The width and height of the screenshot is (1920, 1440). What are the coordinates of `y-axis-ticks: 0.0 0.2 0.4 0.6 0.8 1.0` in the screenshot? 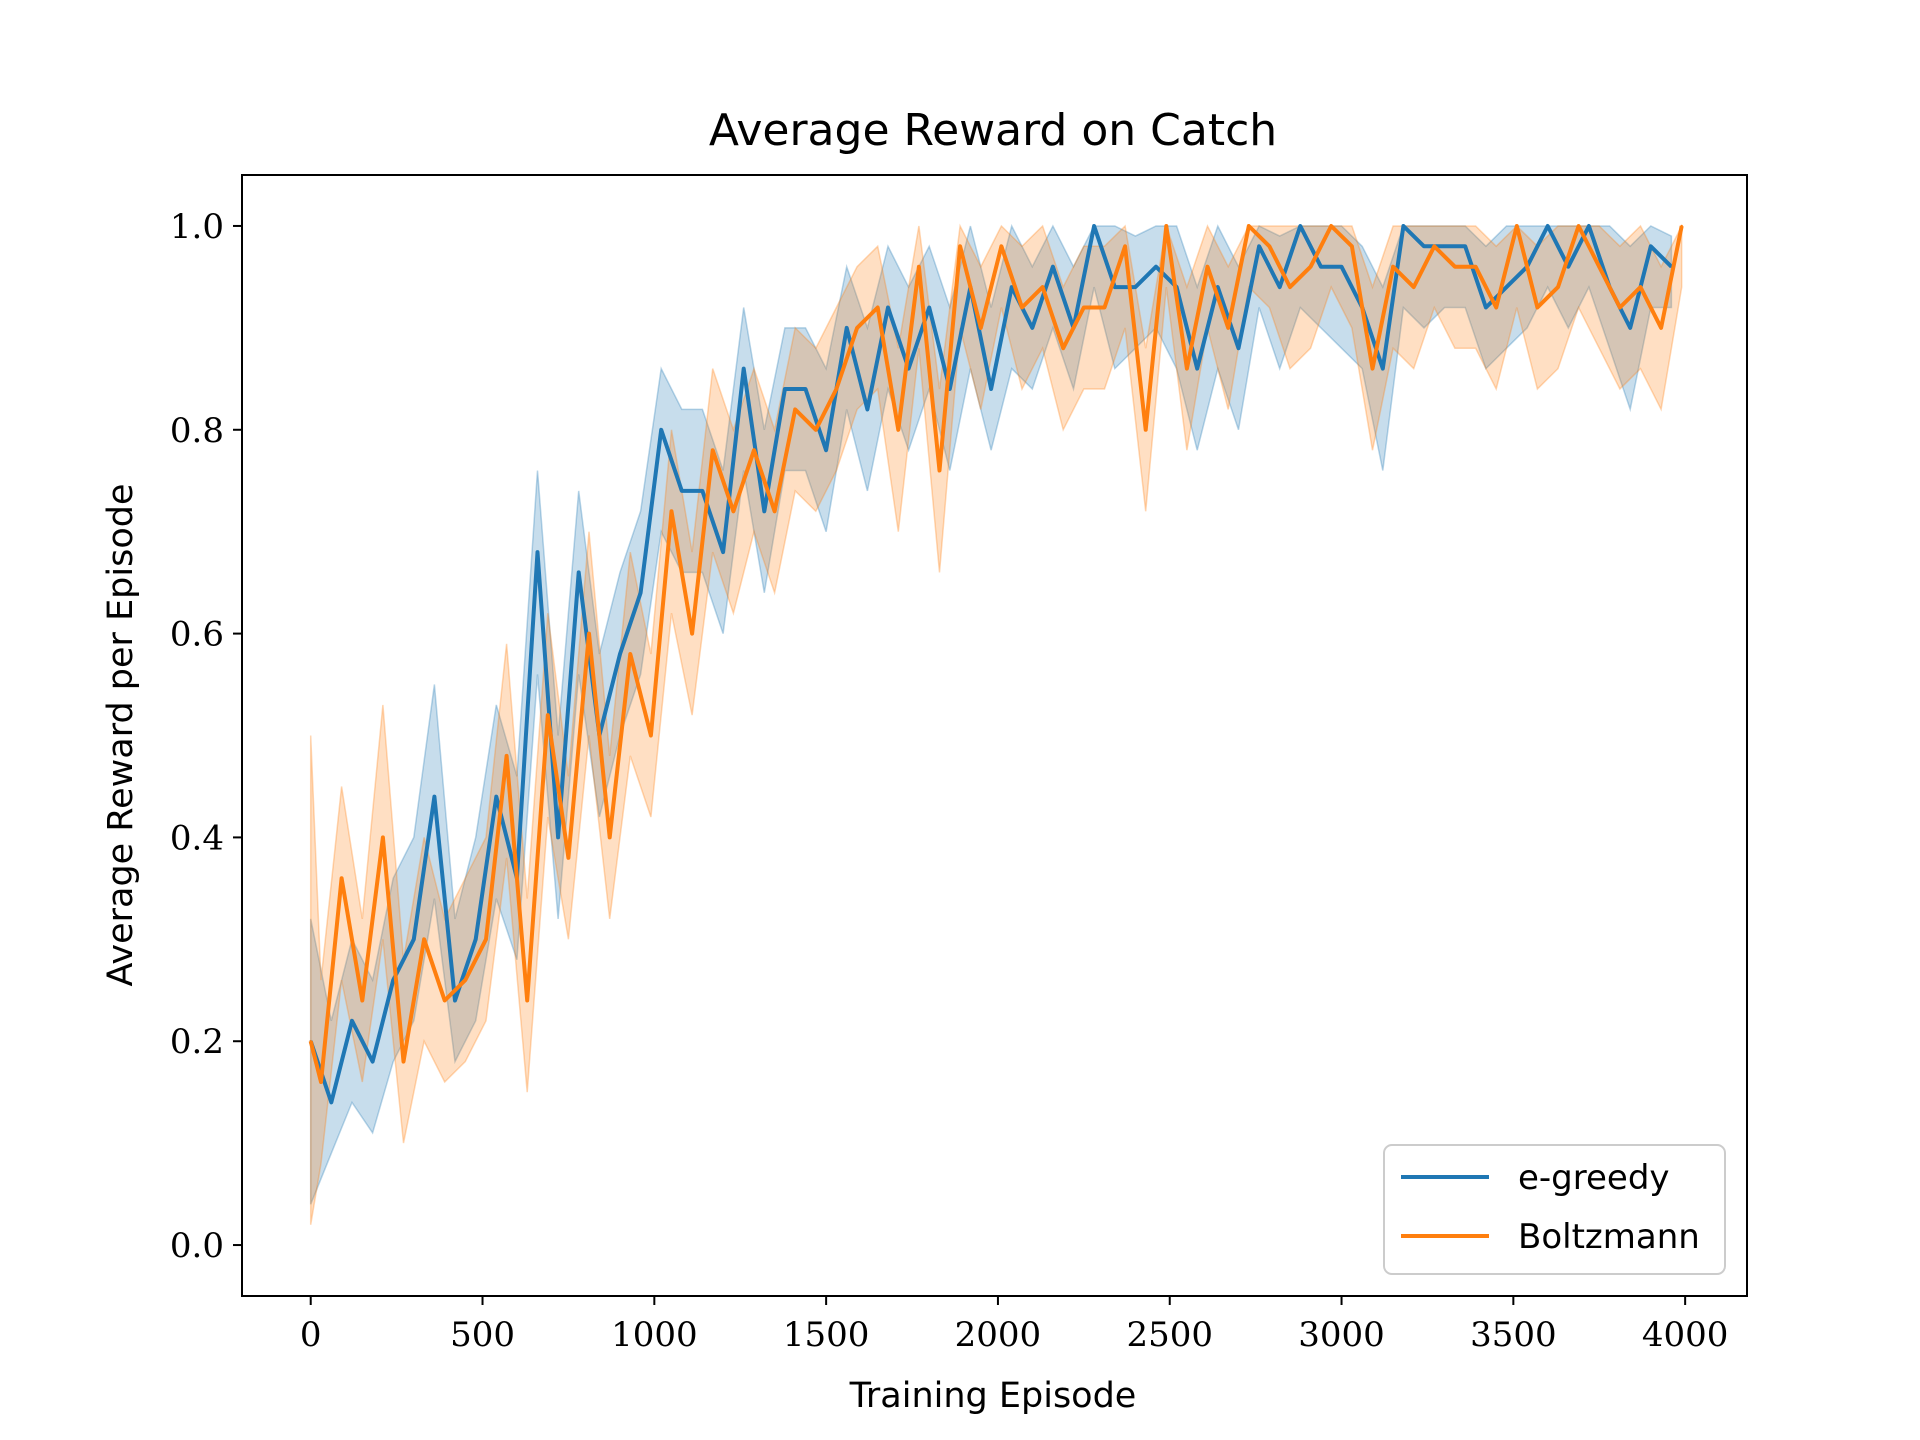 It's located at (206, 736).